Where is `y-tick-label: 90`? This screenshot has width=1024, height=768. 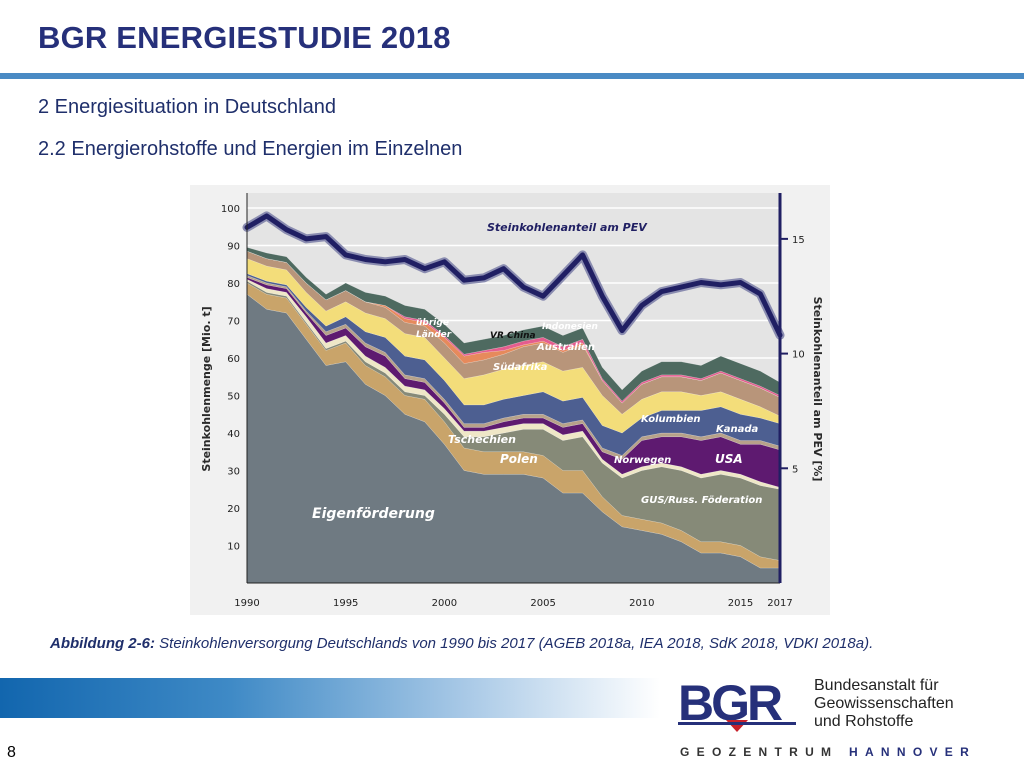
y-tick-label: 90 is located at coordinates (233, 247).